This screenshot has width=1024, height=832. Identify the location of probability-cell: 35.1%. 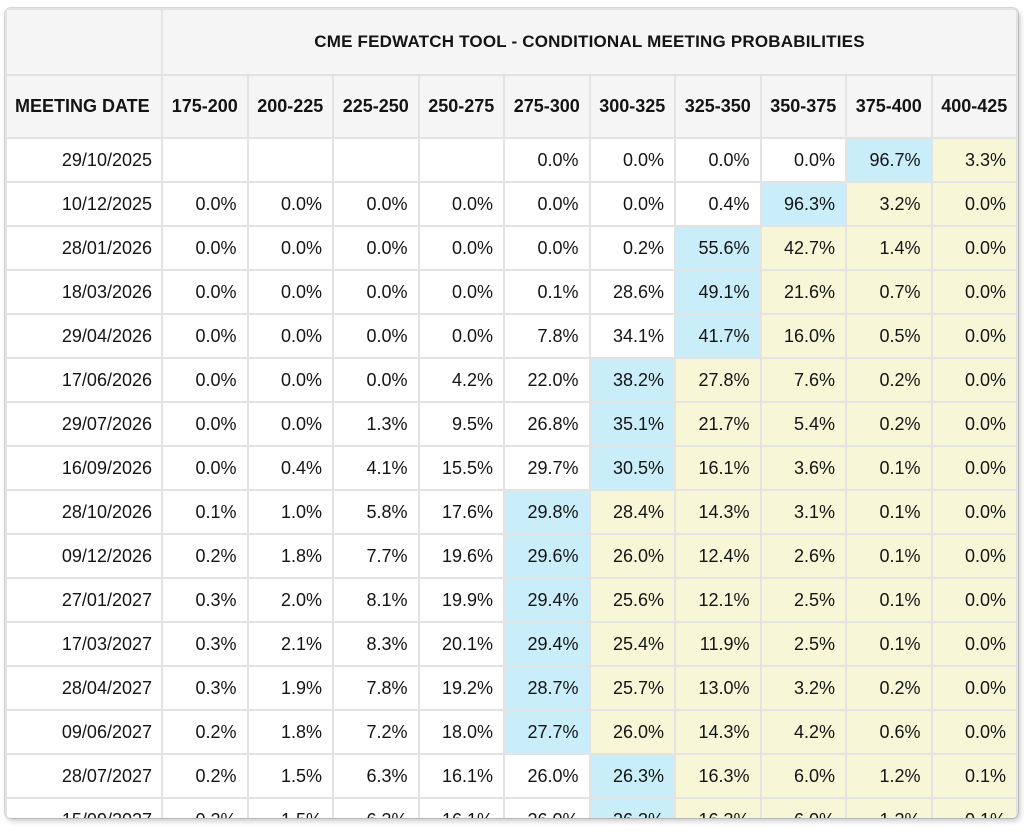
(632, 424).